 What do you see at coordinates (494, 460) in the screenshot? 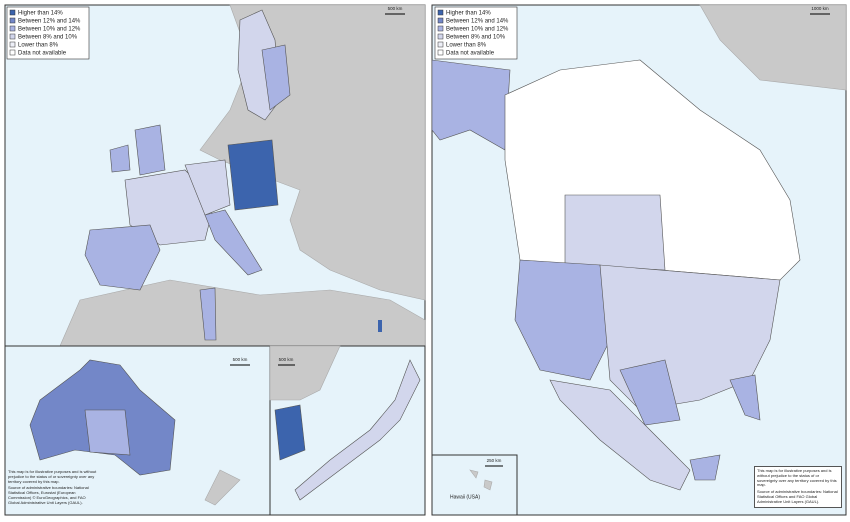
I see `scale-label: 250 km` at bounding box center [494, 460].